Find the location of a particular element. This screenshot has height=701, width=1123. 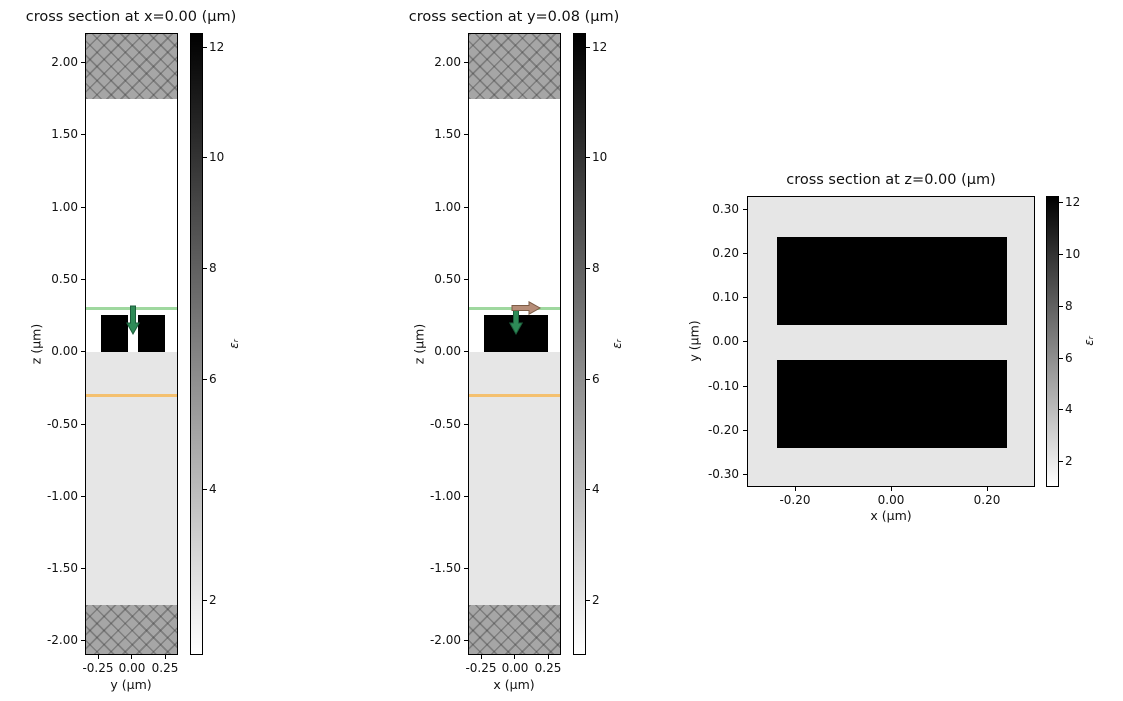

x-axis-label: y (μm) is located at coordinates (131, 684).